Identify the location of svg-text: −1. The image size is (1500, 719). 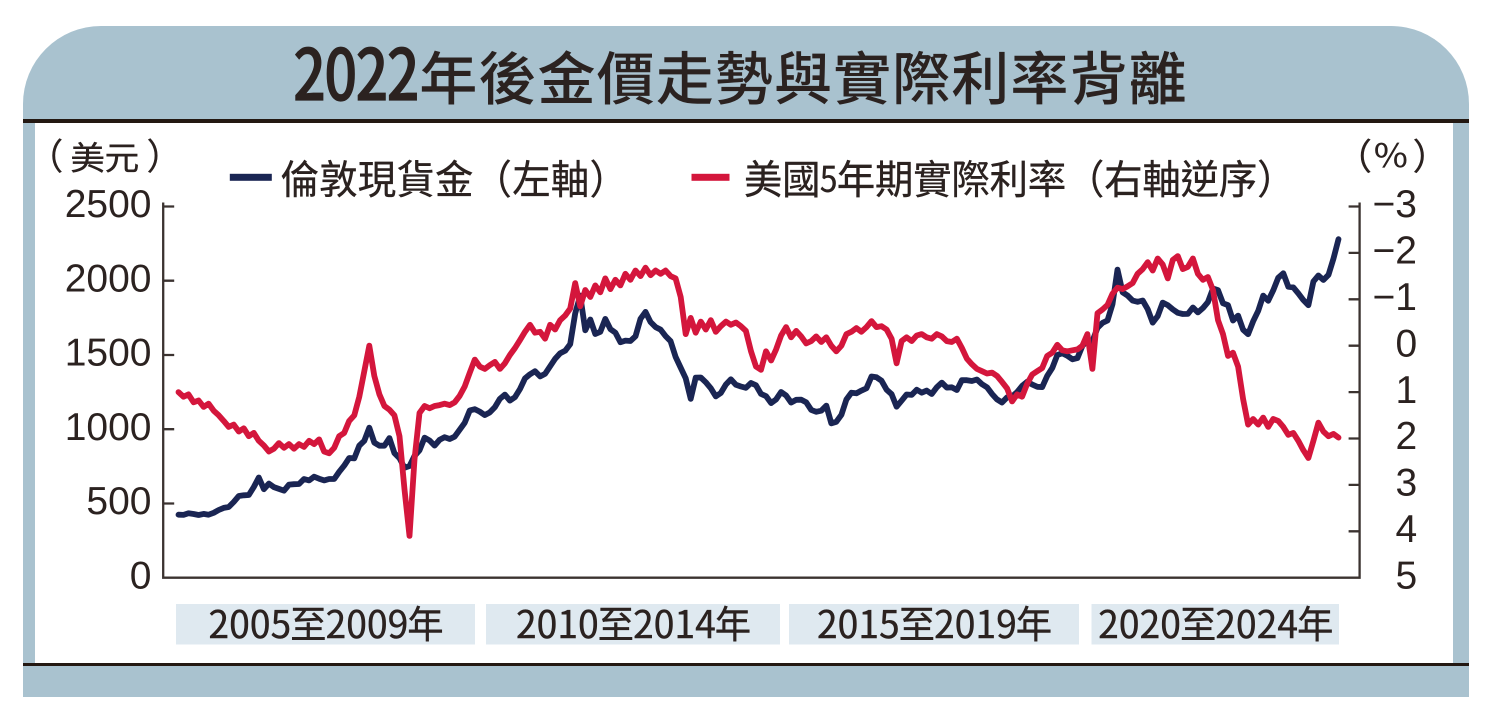
(1395, 297).